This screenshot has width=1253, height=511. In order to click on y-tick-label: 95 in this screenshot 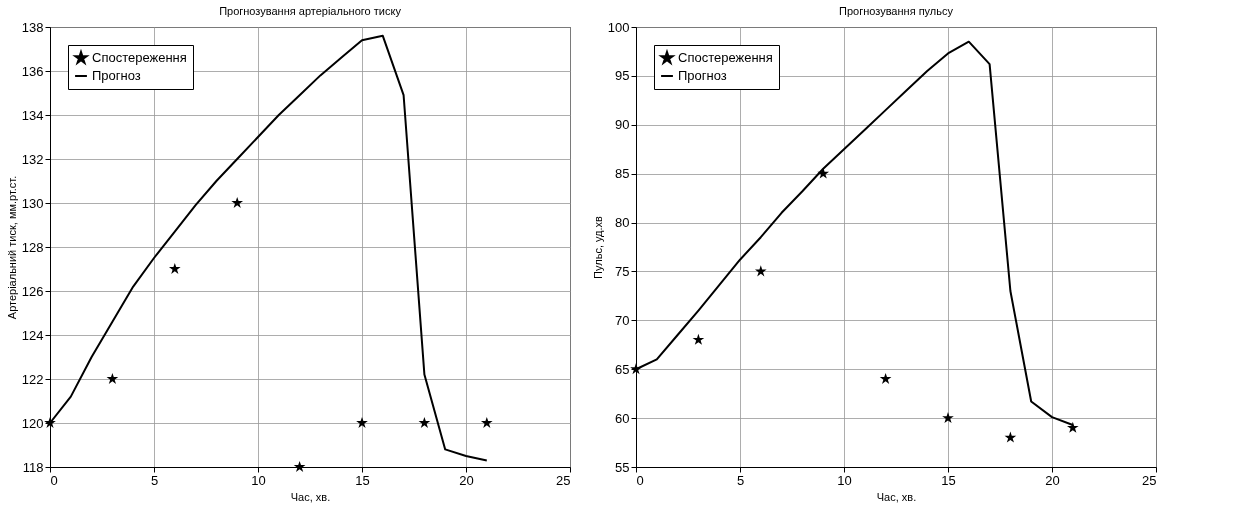, I will do `click(622, 76)`.